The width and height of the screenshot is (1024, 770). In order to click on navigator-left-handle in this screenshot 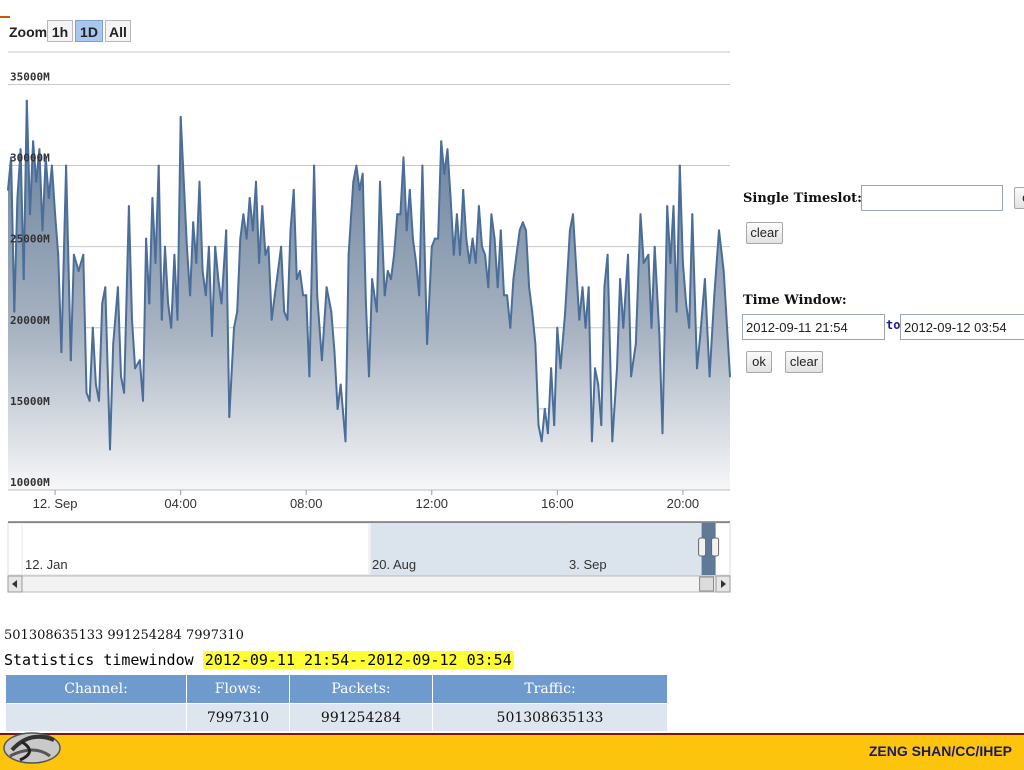, I will do `click(702, 547)`.